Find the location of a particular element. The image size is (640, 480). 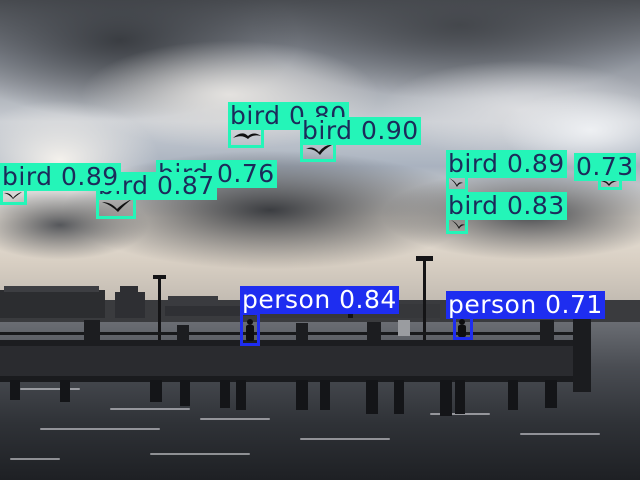

detection-box-person is located at coordinates (250, 329).